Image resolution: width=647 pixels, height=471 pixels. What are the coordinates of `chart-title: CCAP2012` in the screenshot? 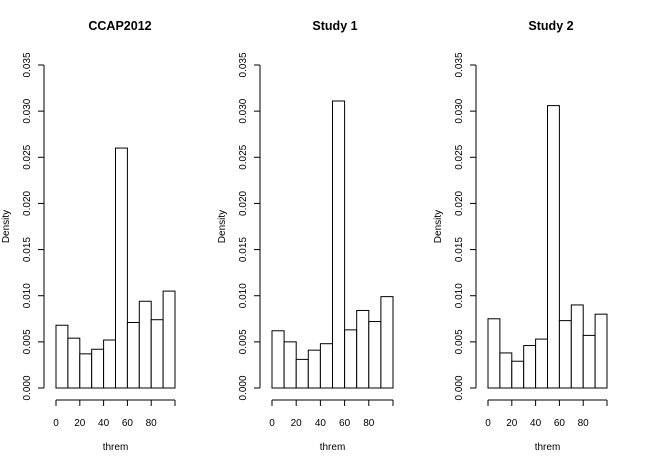 It's located at (119, 26).